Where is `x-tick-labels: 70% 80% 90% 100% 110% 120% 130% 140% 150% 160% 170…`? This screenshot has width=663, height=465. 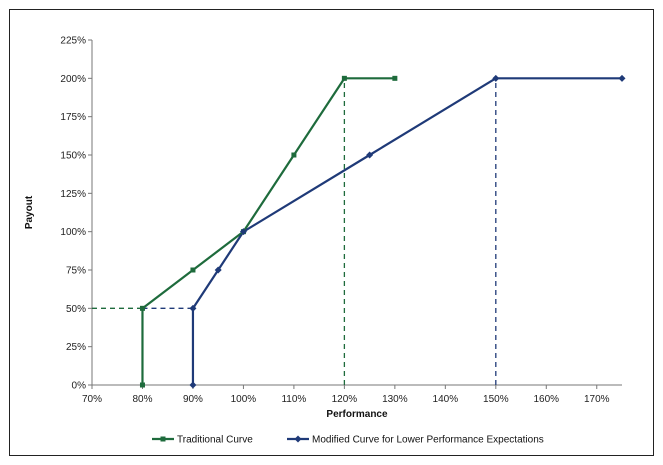
x-tick-labels: 70% 80% 90% 100% 110% 120% 130% 140% 150% 160% 170… is located at coordinates (346, 399).